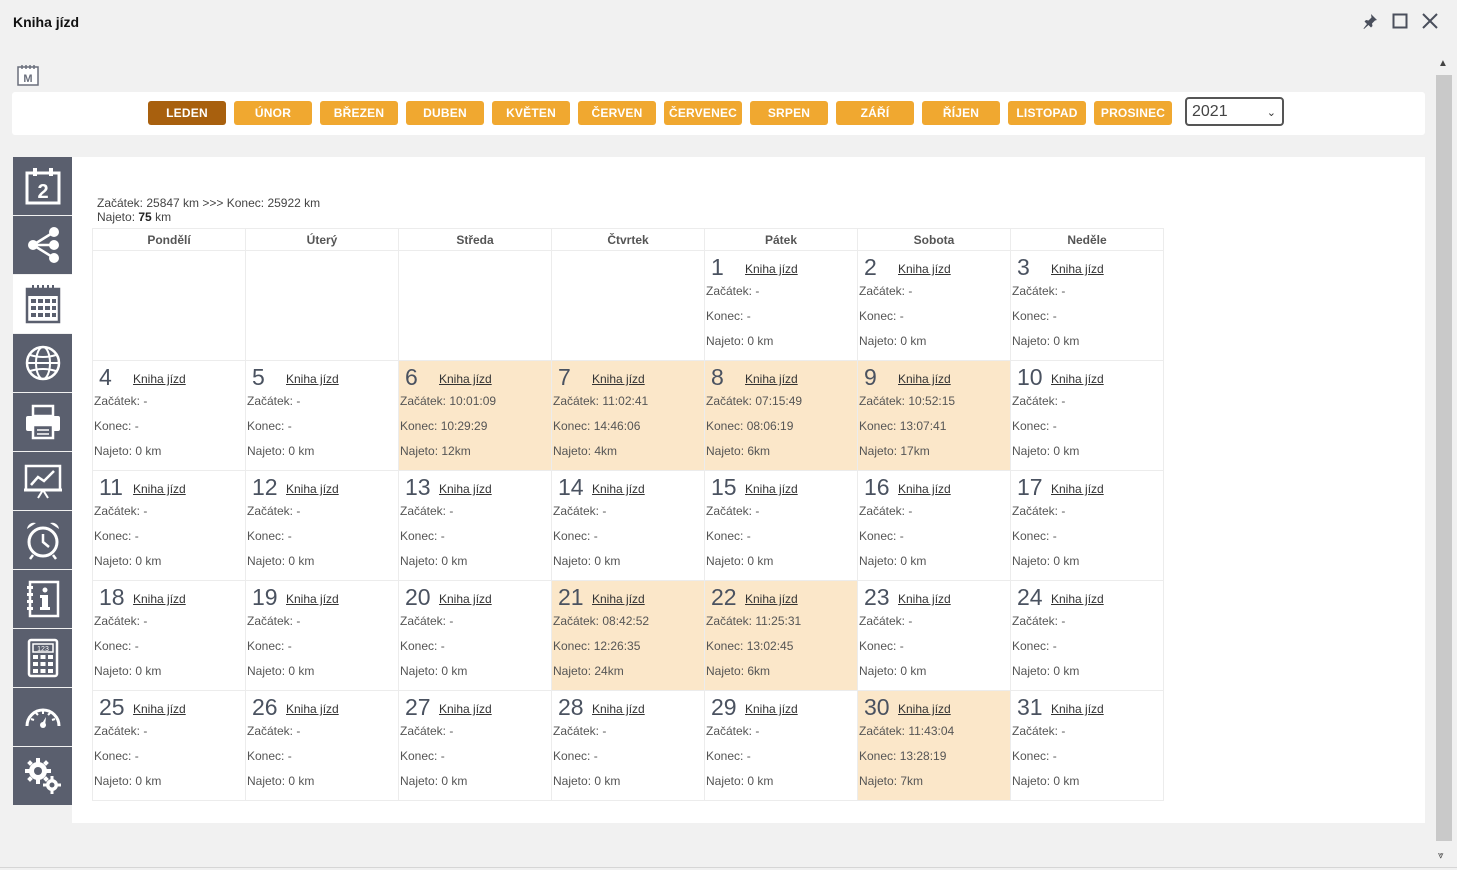 Image resolution: width=1457 pixels, height=870 pixels. I want to click on sidebar-item-alarm, so click(42, 540).